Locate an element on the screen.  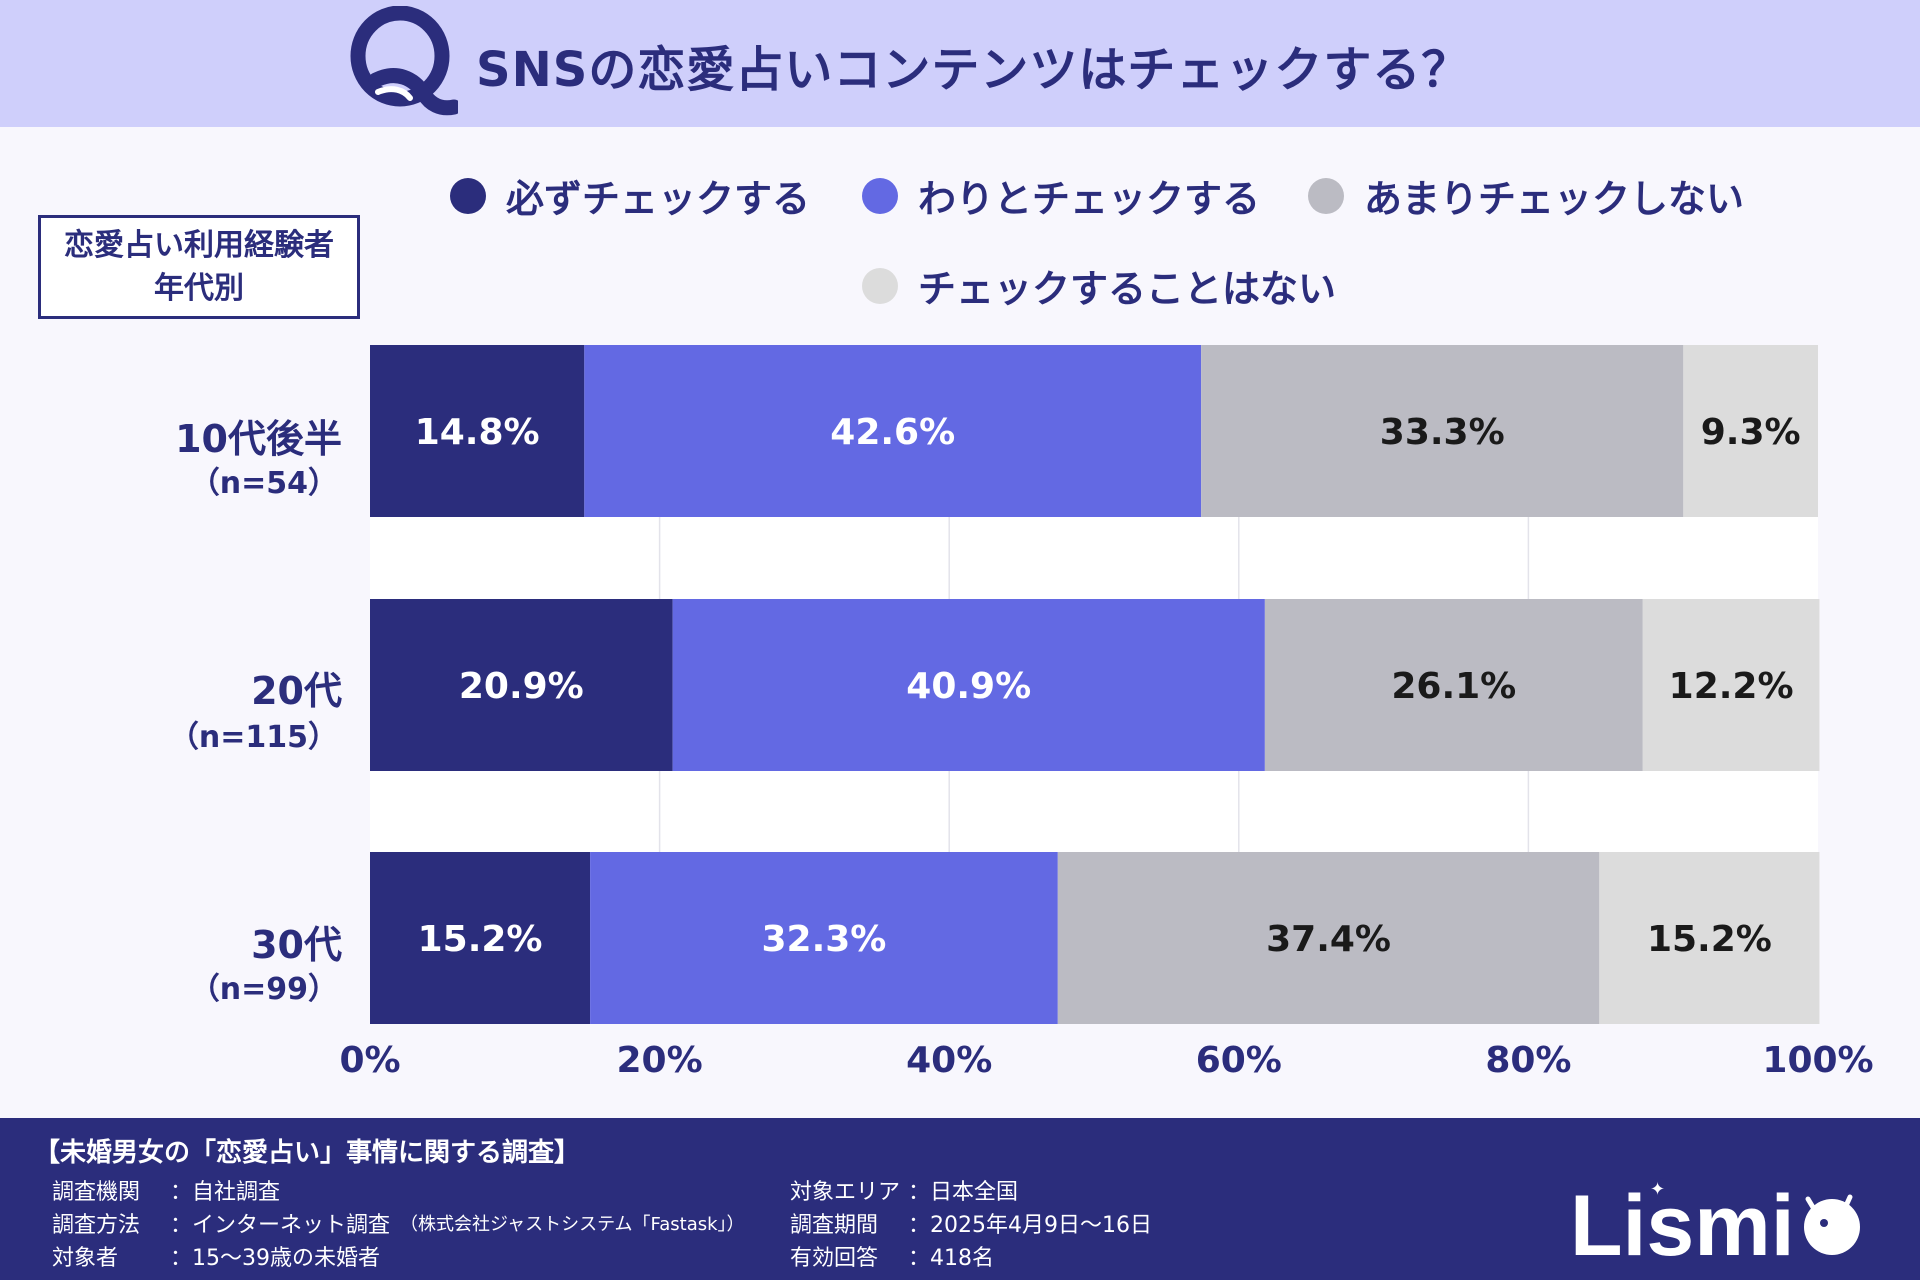
bar-value-label: 42.6% is located at coordinates (892, 432).